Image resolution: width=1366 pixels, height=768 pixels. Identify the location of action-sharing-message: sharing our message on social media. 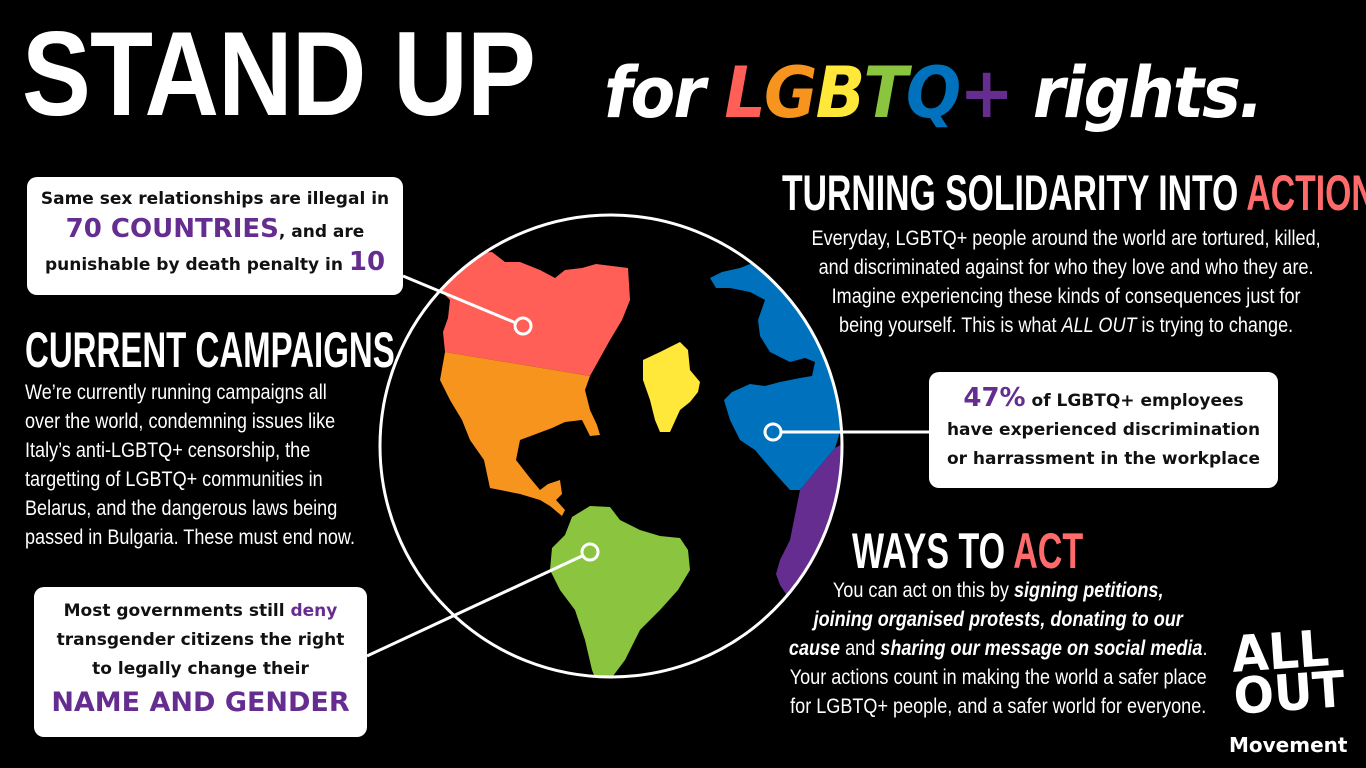
(1041, 648).